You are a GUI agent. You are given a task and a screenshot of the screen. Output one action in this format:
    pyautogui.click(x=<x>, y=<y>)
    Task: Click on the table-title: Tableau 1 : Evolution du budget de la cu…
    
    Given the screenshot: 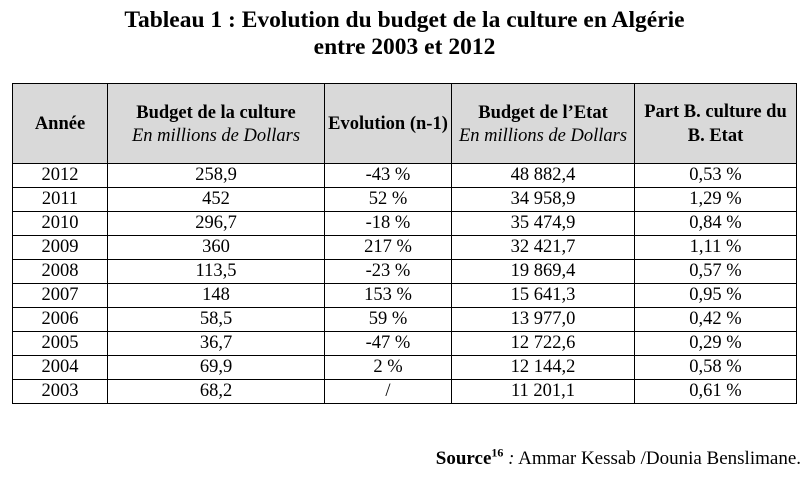 What is the action you would take?
    pyautogui.click(x=404, y=34)
    